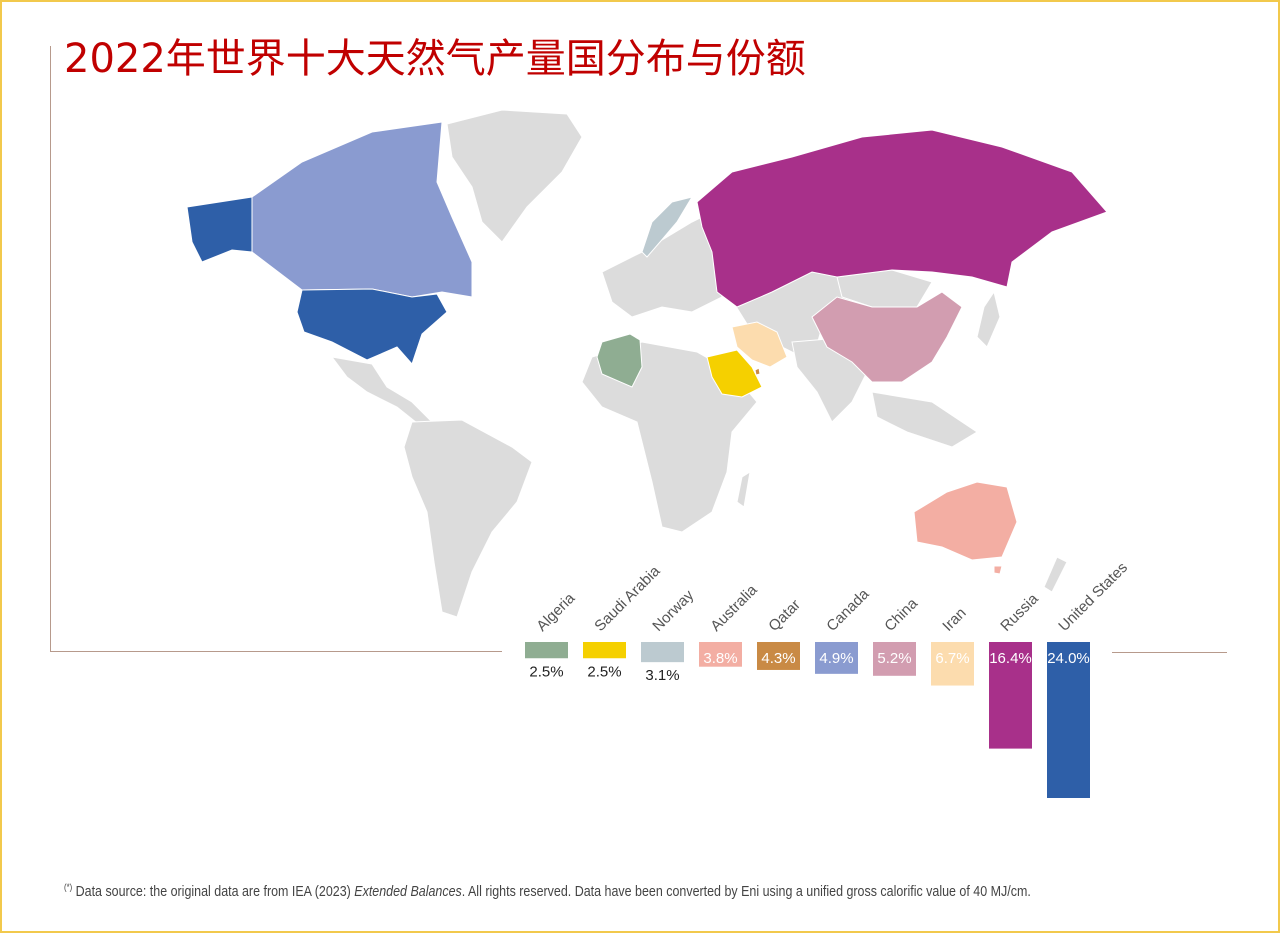 The width and height of the screenshot is (1280, 935). Describe the element at coordinates (50, 349) in the screenshot. I see `frame-line-left` at that location.